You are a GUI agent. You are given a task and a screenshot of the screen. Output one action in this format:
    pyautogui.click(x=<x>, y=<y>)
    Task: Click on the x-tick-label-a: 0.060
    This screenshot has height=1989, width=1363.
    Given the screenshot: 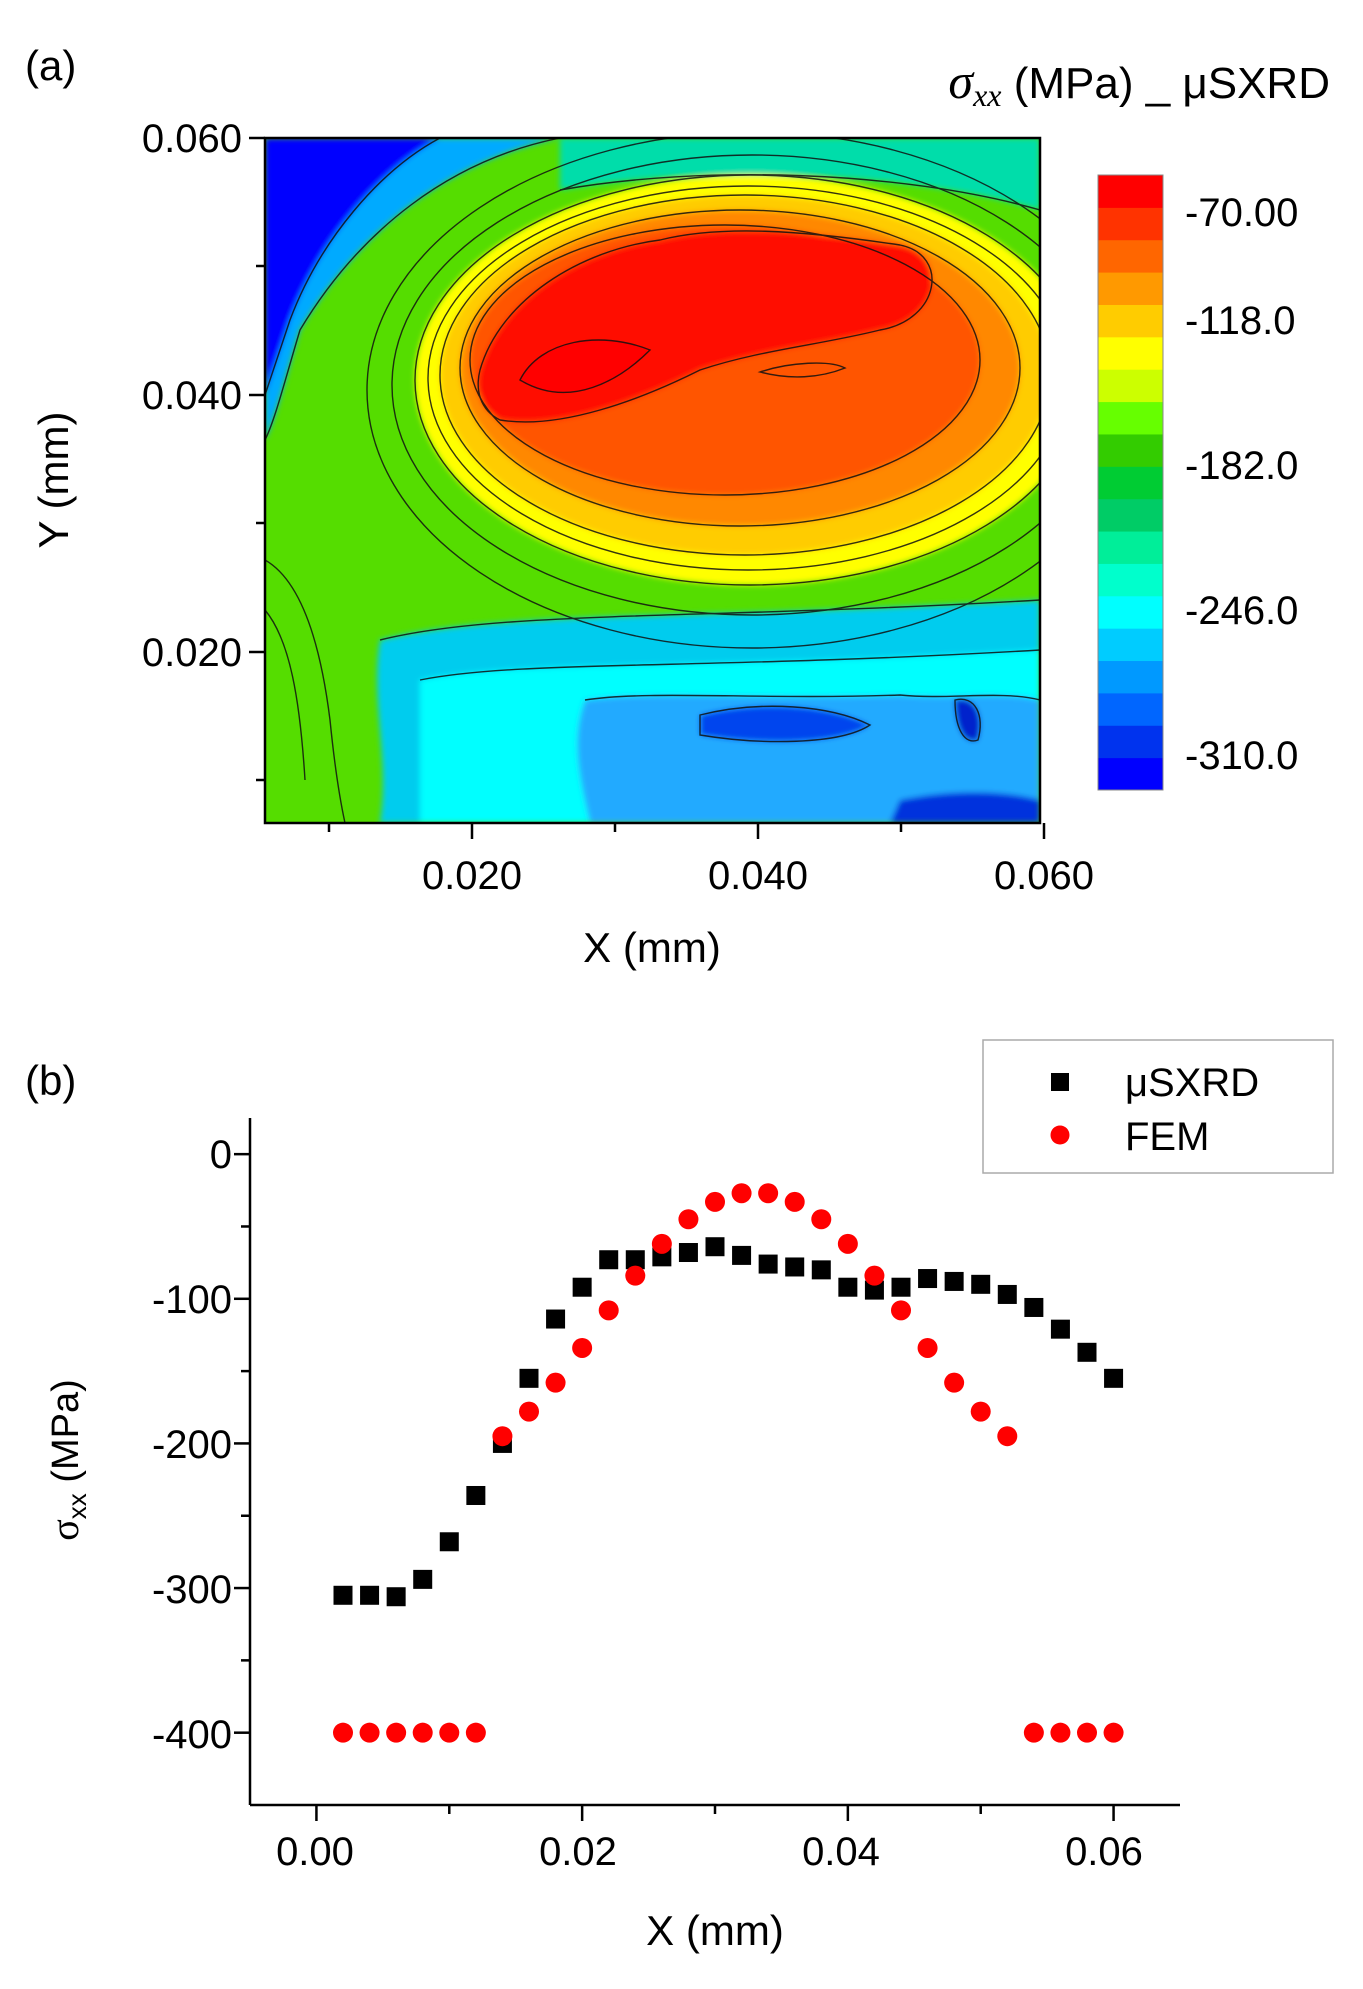 What is the action you would take?
    pyautogui.click(x=1044, y=876)
    